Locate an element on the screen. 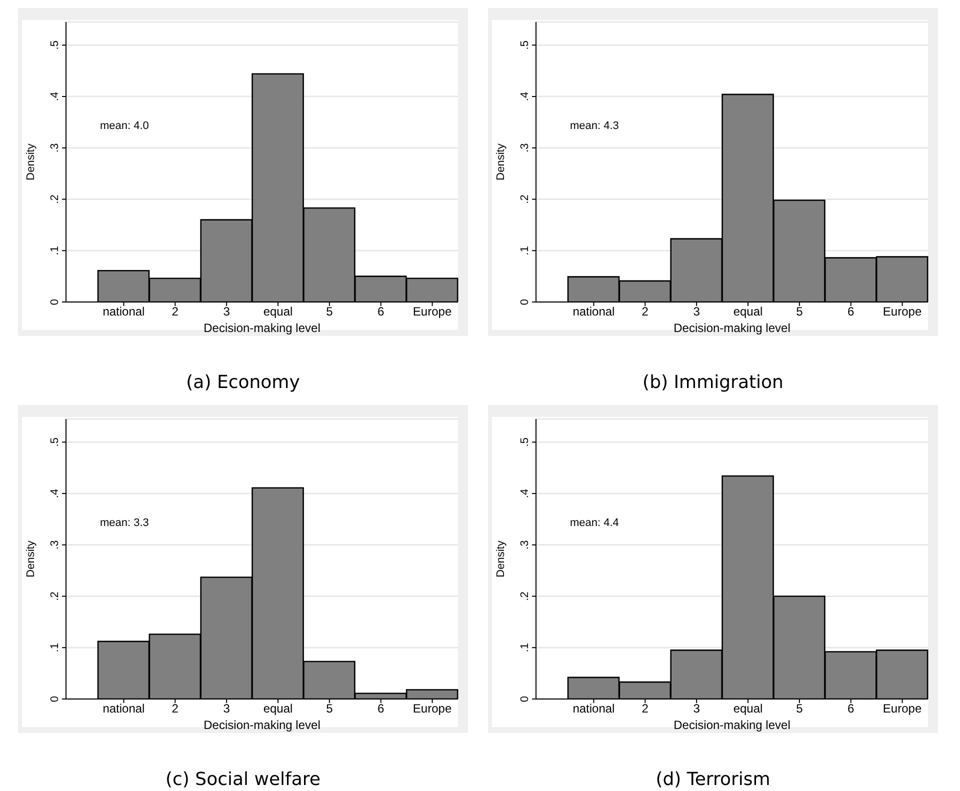 Image resolution: width=960 pixels, height=791 pixels. annotation: mean: 4.0 is located at coordinates (124, 126).